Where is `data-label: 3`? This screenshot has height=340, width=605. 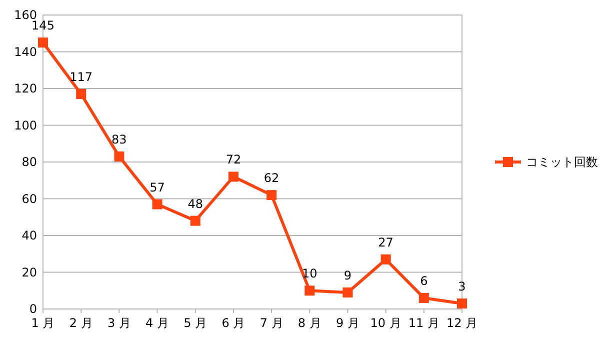
data-label: 3 is located at coordinates (462, 286).